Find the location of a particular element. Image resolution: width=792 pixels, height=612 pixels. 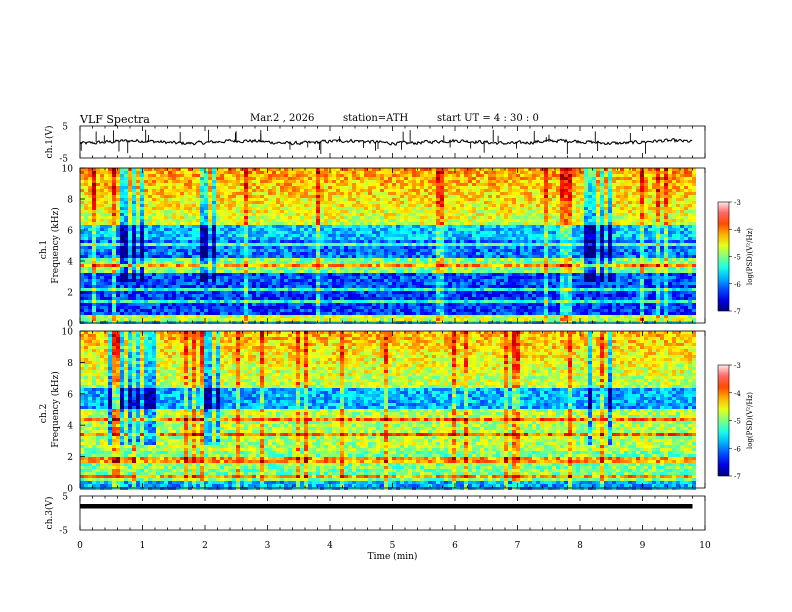

x-tick-label: 6 is located at coordinates (455, 546).